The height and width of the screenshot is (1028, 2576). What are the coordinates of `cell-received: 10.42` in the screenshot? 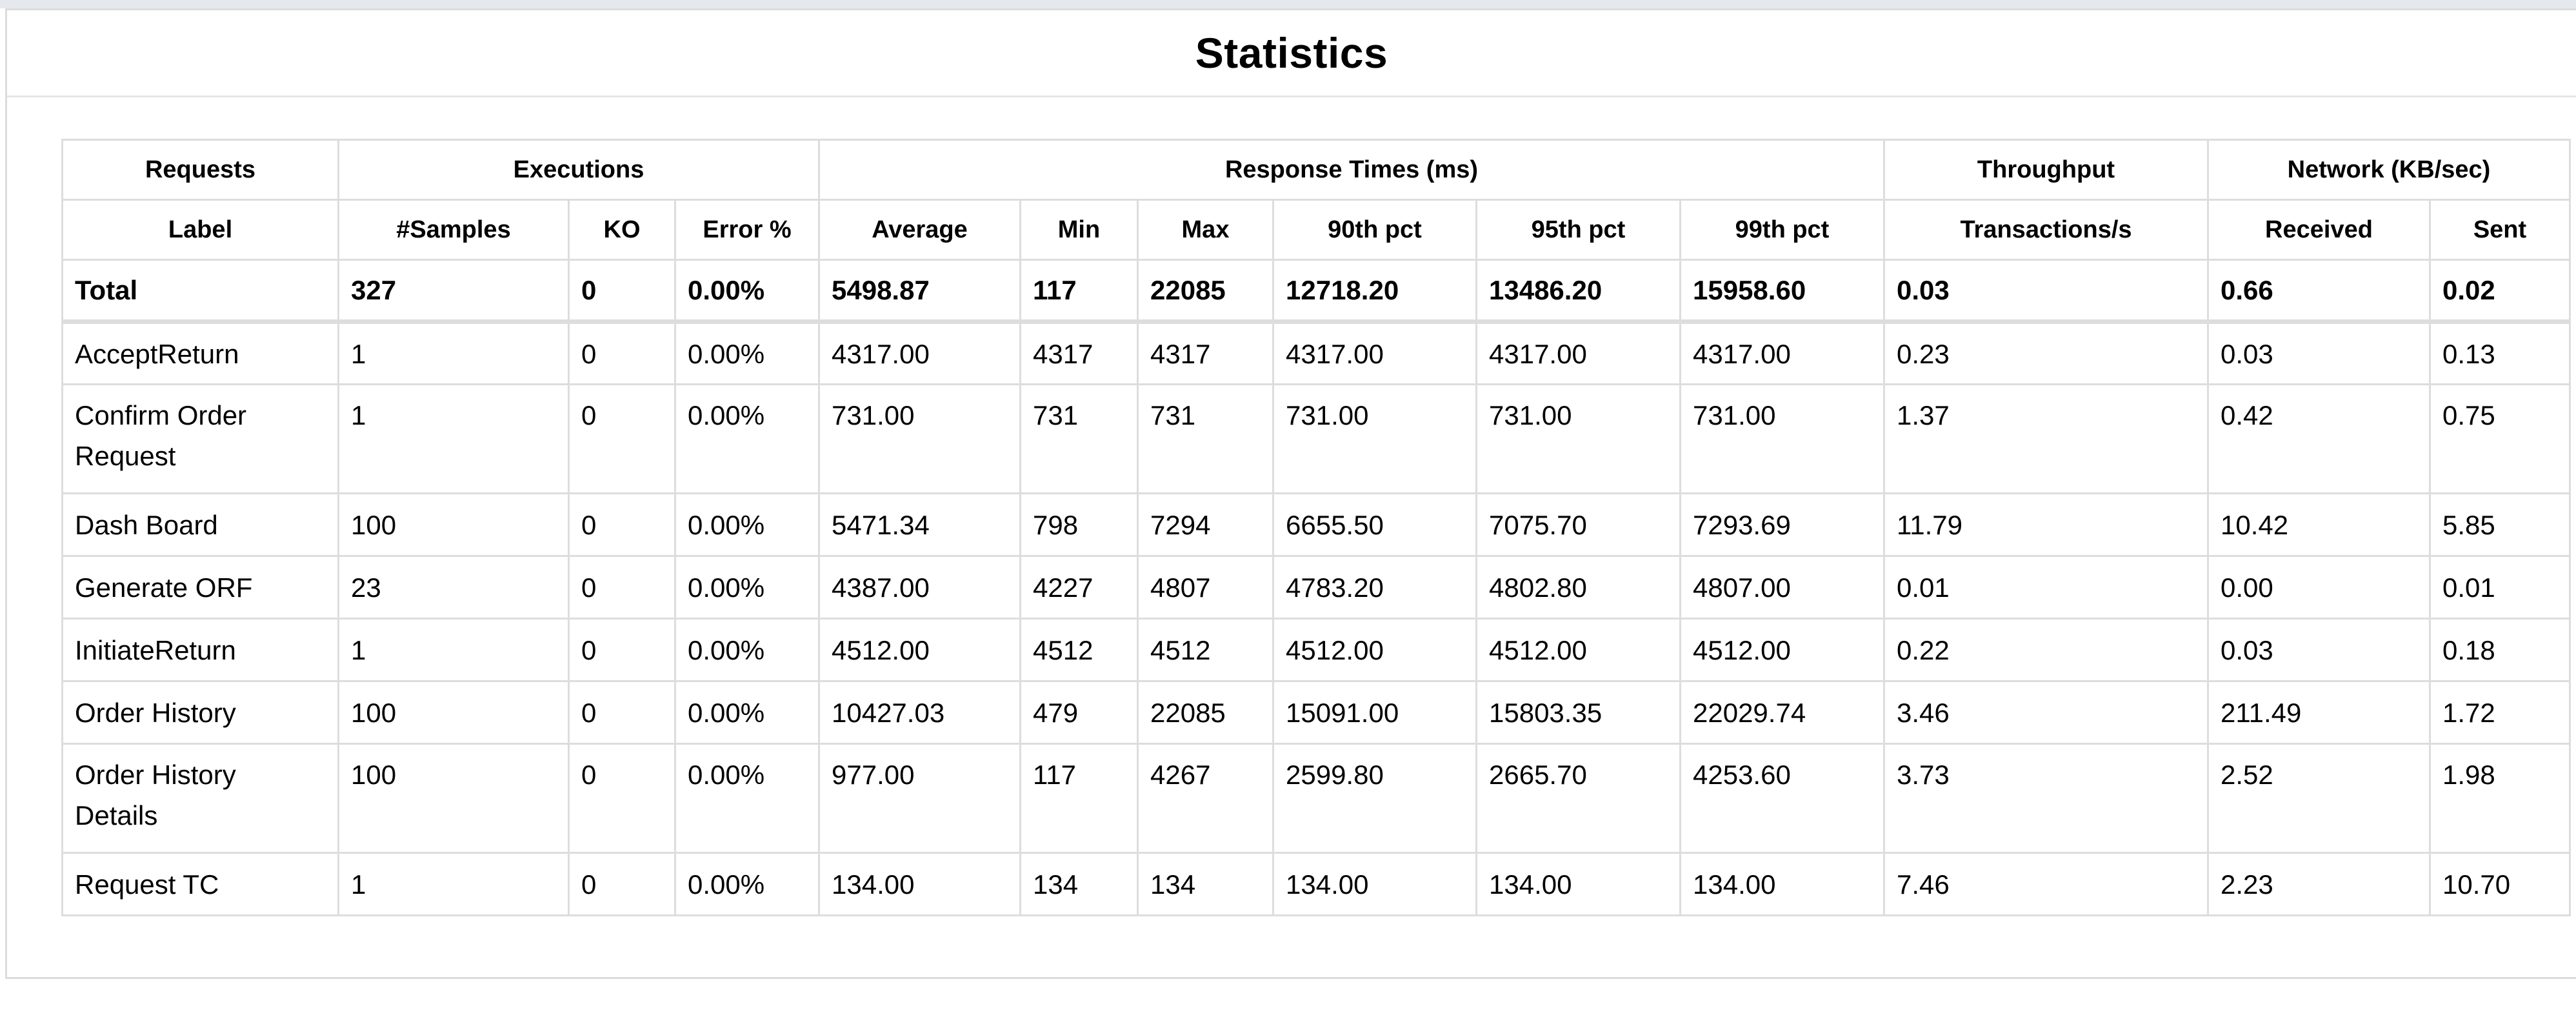 It's located at (2319, 524).